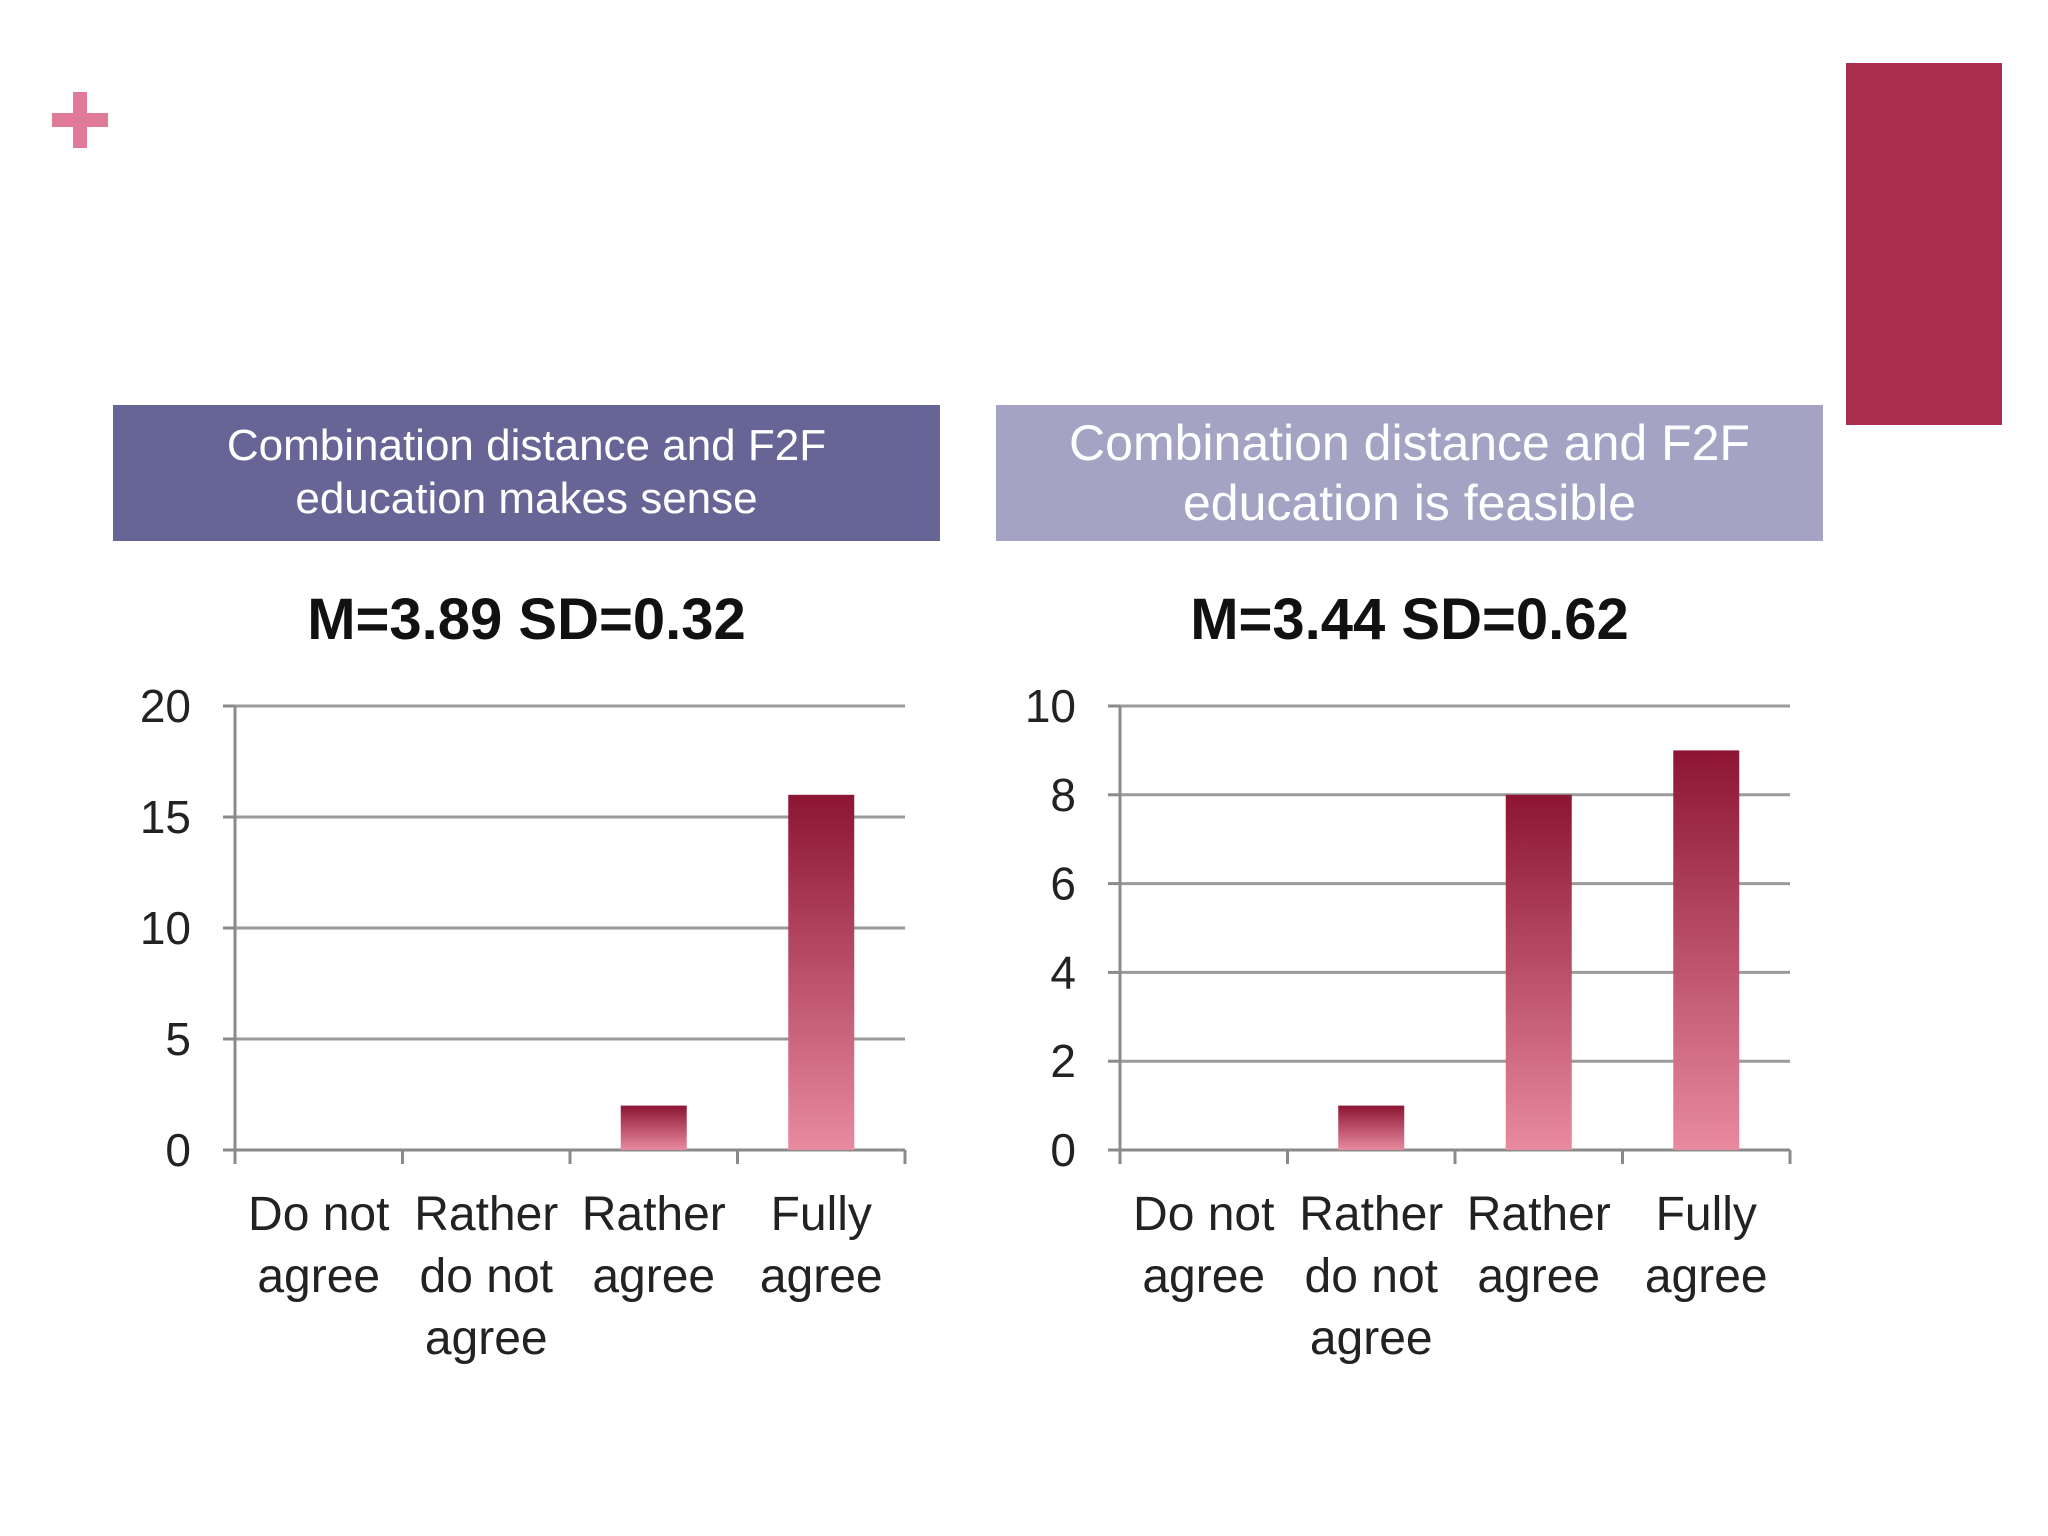 Image resolution: width=2048 pixels, height=1536 pixels. Describe the element at coordinates (526, 498) in the screenshot. I see `chart-header-left-line-2: education makes sense` at that location.